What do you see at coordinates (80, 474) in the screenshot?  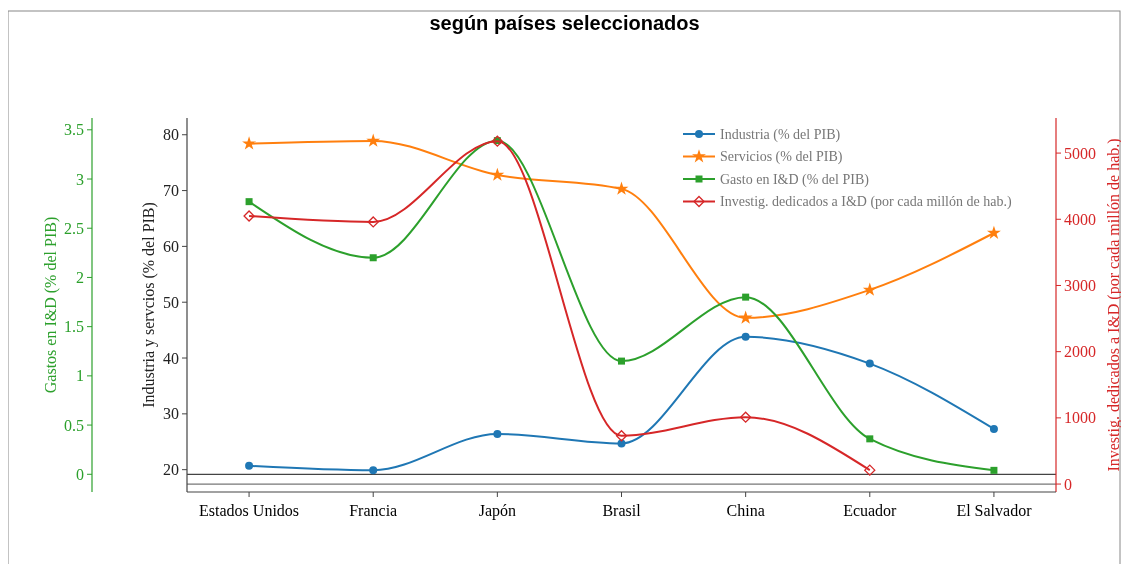 I see `y3-tick-label: 0` at bounding box center [80, 474].